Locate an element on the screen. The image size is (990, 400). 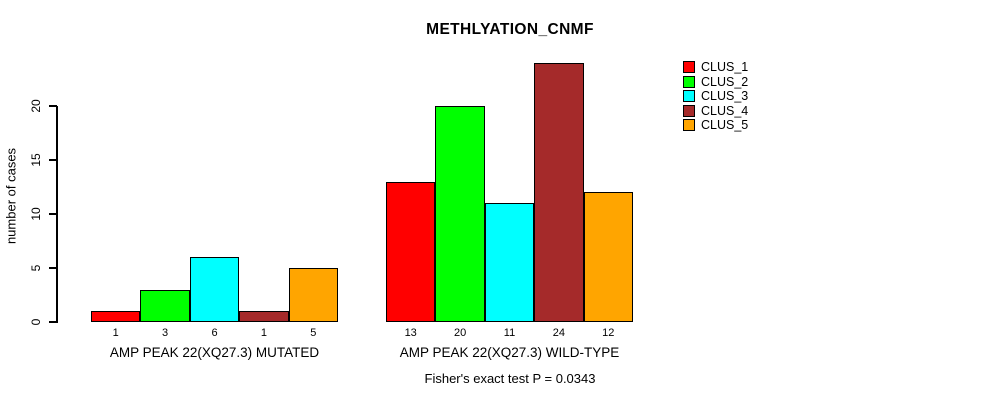
legend-item: CLUS_1 is located at coordinates (715, 67).